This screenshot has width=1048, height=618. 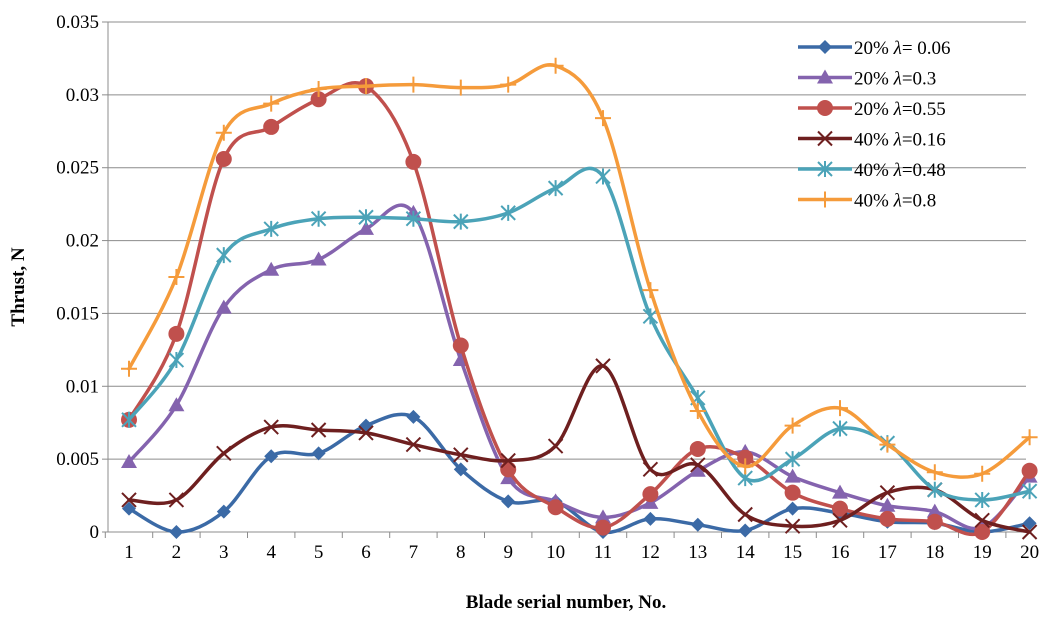 What do you see at coordinates (77, 168) in the screenshot?
I see `y-tick-label: 0.025` at bounding box center [77, 168].